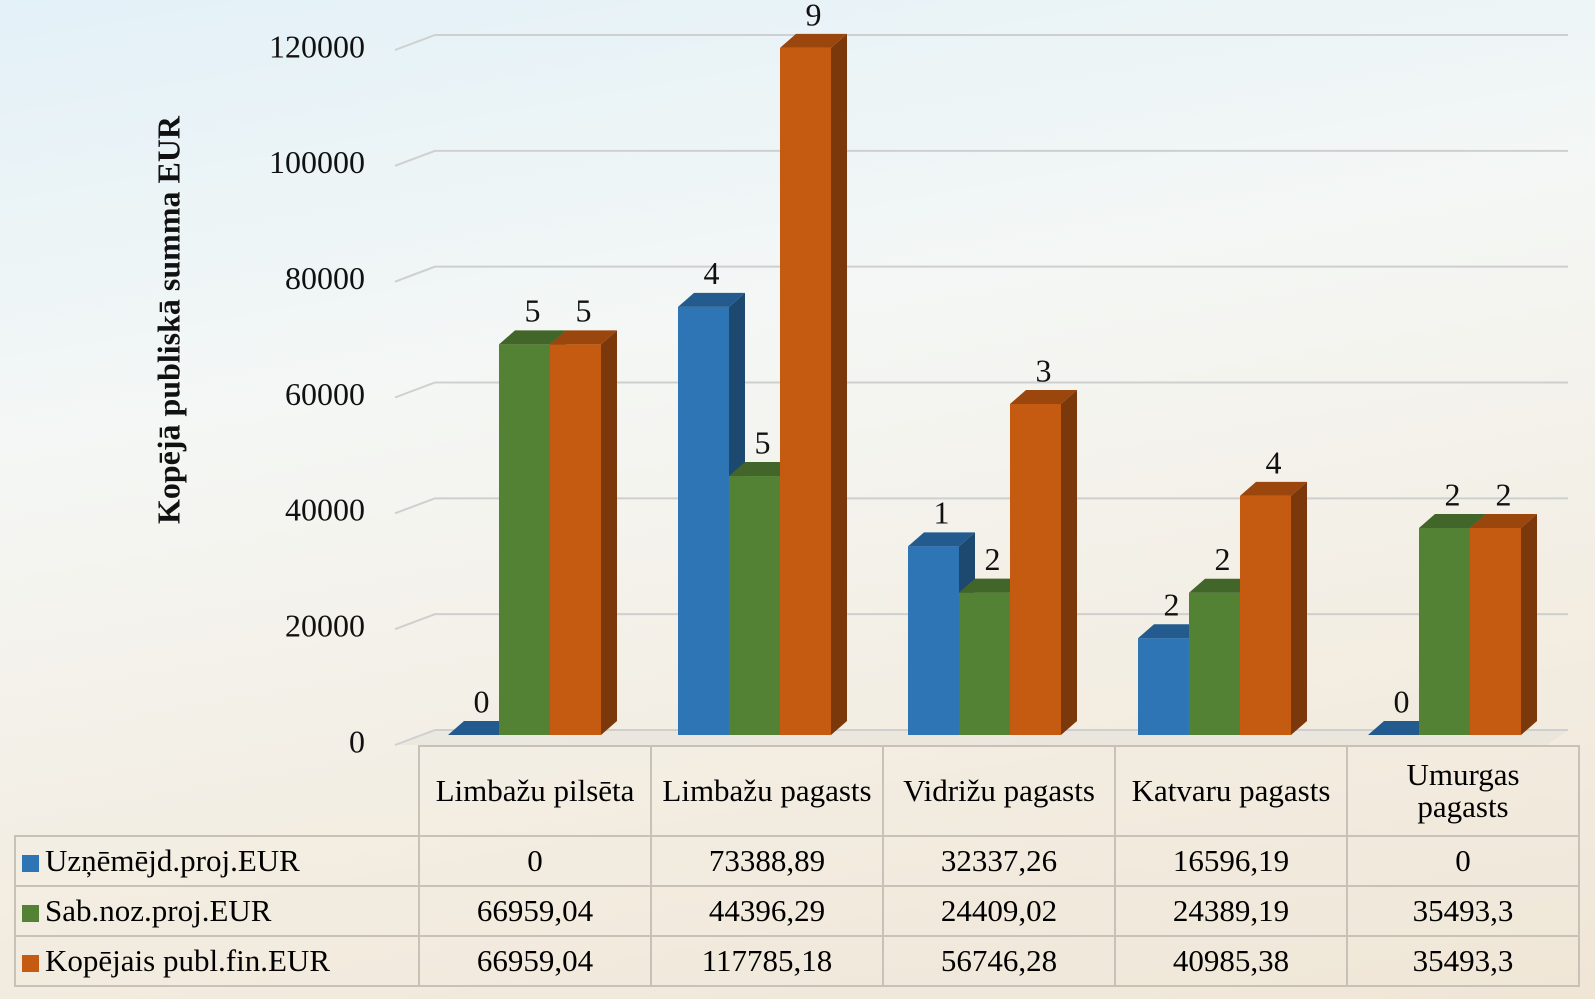  I want to click on table-value: 24389,19, so click(1231, 911).